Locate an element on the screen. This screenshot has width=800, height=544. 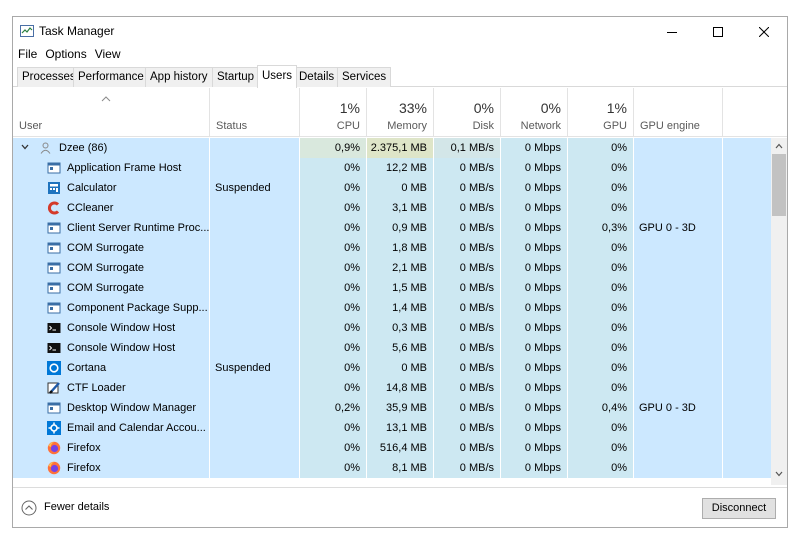
tab-app-history: App history is located at coordinates (179, 77).